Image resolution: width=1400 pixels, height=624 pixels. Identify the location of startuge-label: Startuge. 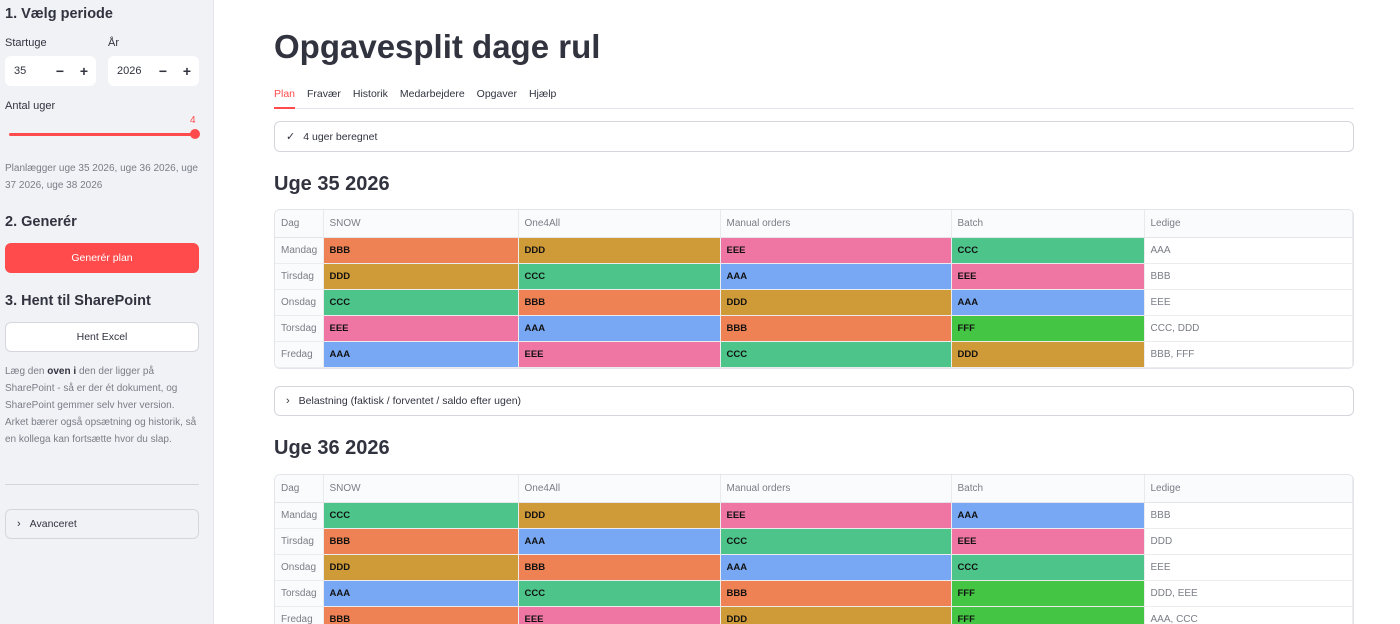
(26, 43).